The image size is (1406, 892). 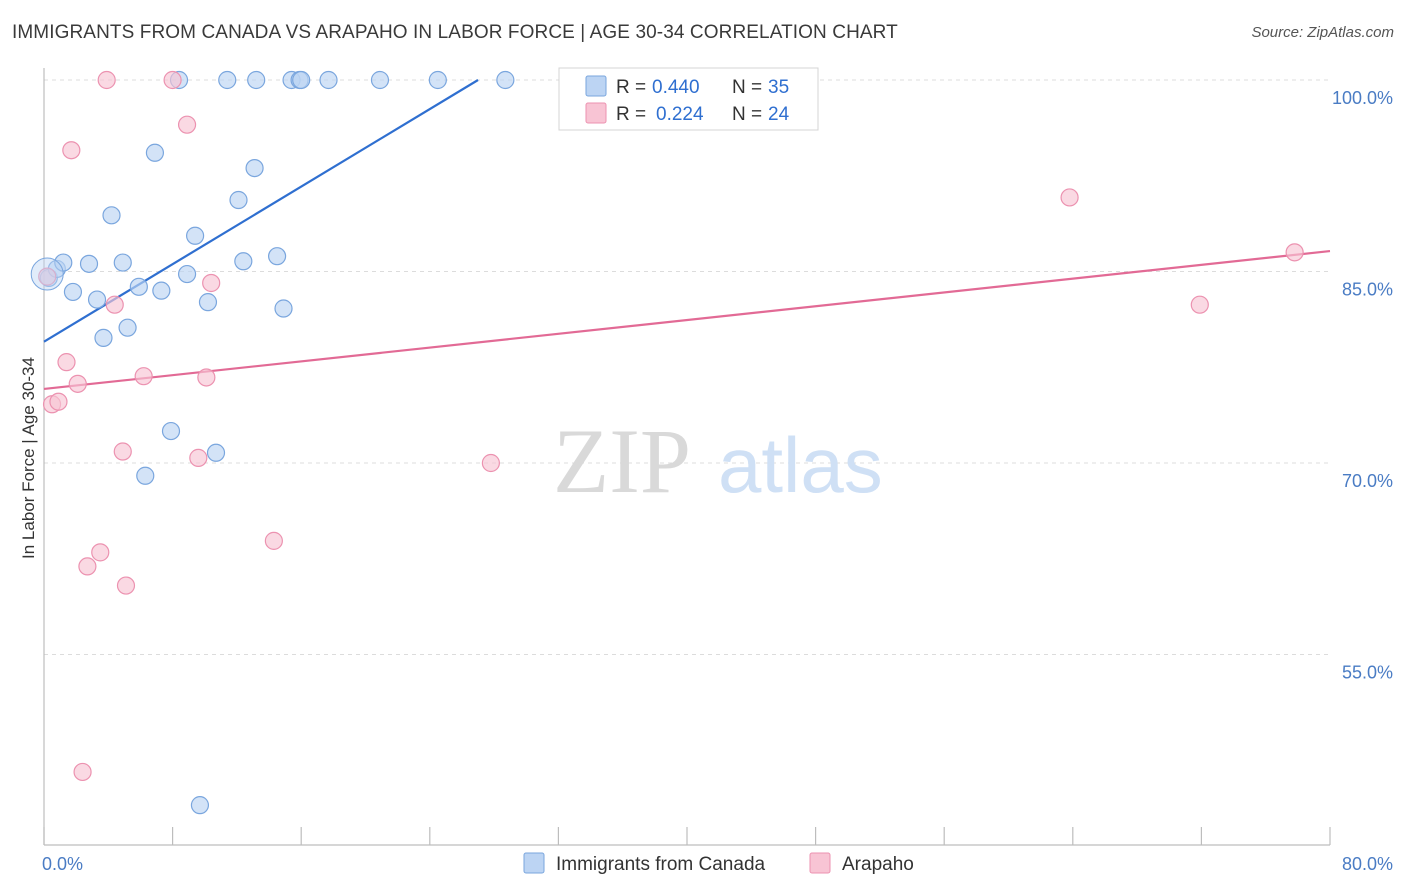 I want to click on legend-r-label-2: R =, so click(x=631, y=114).